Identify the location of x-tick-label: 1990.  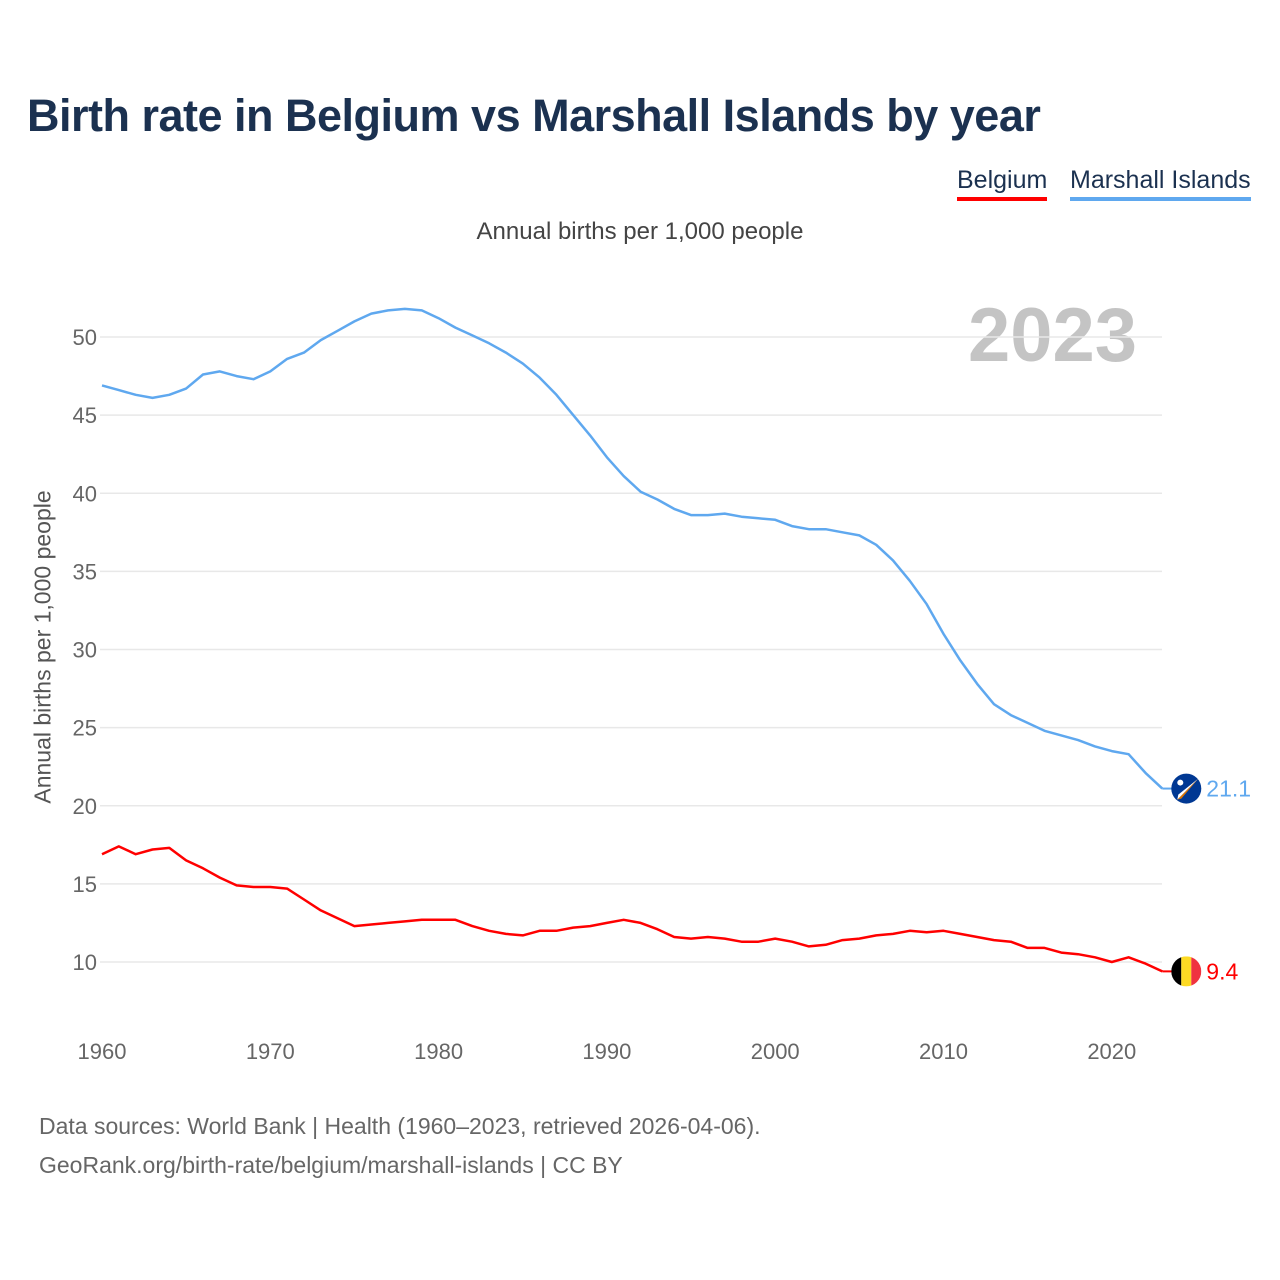
(606, 1051).